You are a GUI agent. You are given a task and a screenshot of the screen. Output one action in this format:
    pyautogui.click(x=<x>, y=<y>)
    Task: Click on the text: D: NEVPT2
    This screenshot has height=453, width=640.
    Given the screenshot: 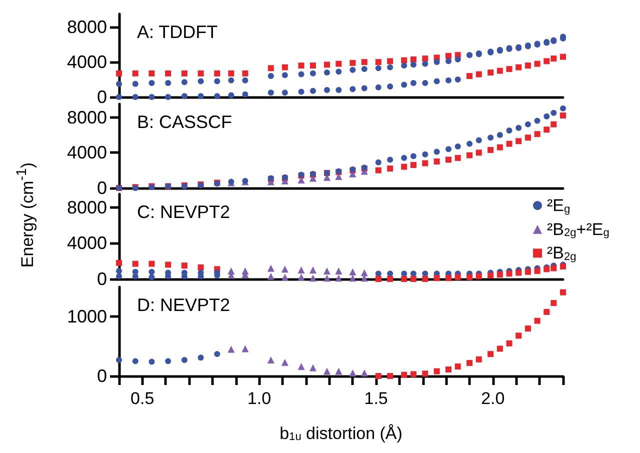 What is the action you would take?
    pyautogui.click(x=183, y=305)
    